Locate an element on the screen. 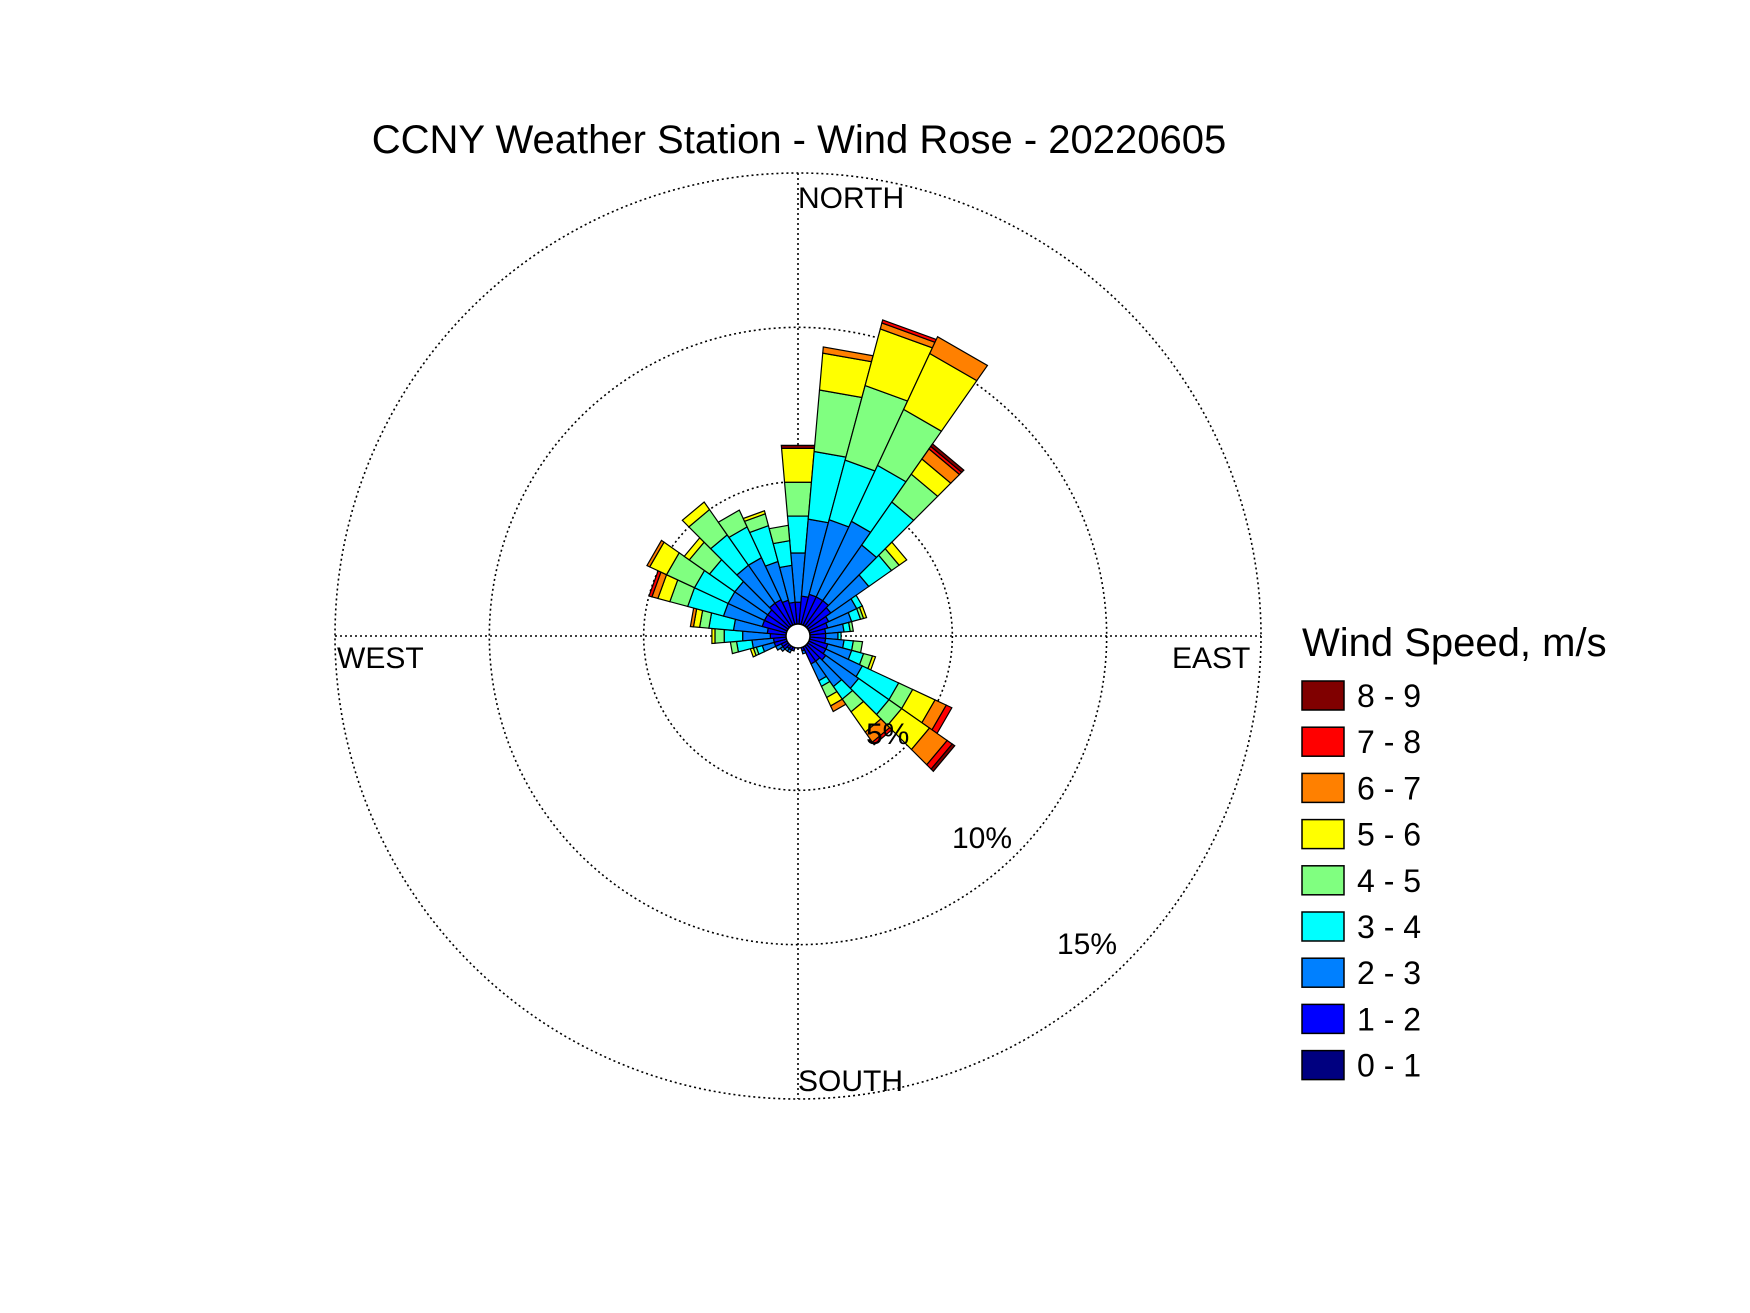 Image resolution: width=1750 pixels, height=1313 pixels. south-label: SOUTH is located at coordinates (850, 1081).